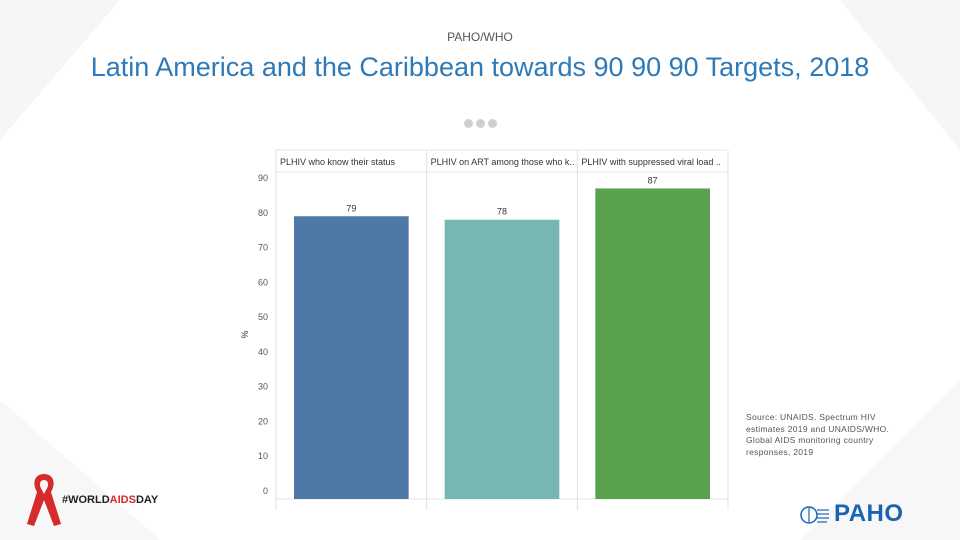  What do you see at coordinates (869, 513) in the screenshot?
I see `paho-logo-text: PAHO` at bounding box center [869, 513].